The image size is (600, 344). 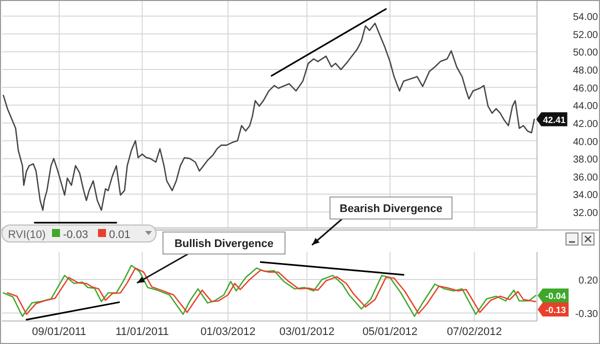 What do you see at coordinates (119, 235) in the screenshot?
I see `legend-label: 0.01` at bounding box center [119, 235].